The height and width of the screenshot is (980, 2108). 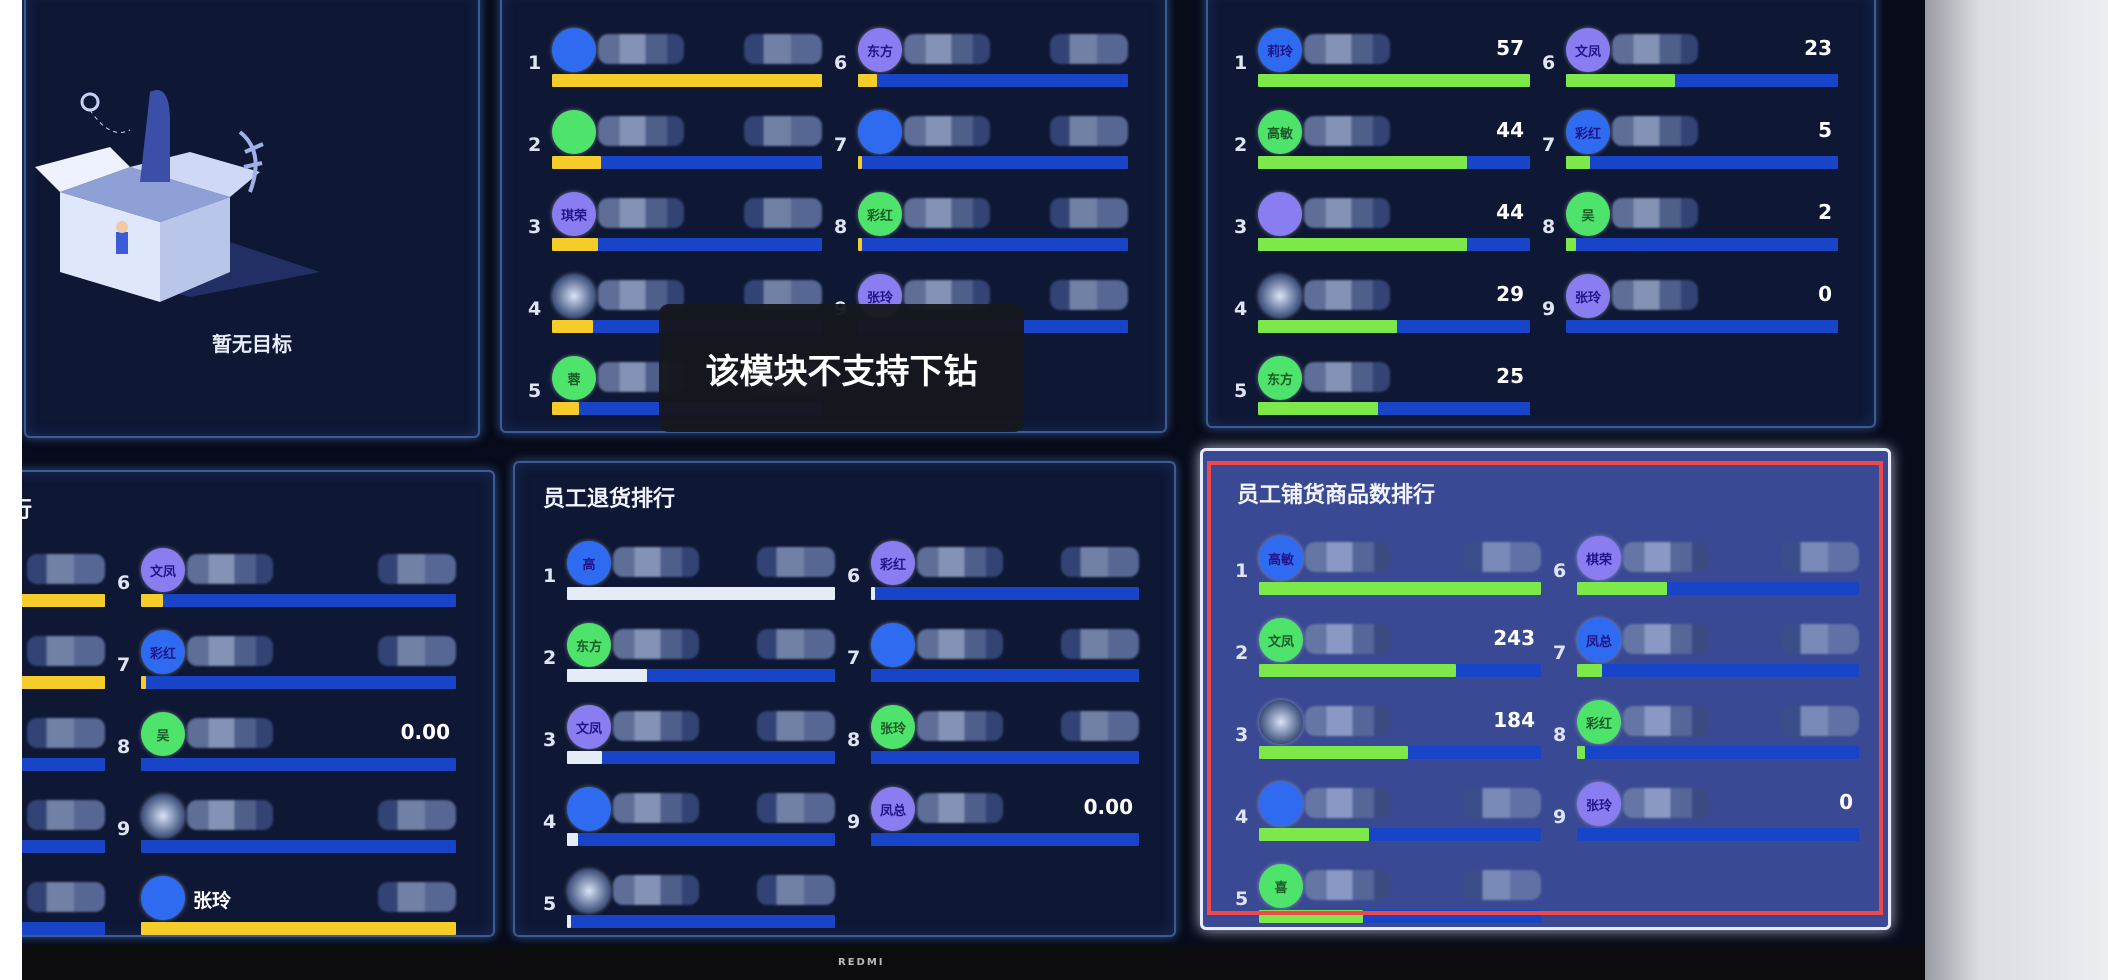 What do you see at coordinates (1382, 57) in the screenshot?
I see `ranking-row: 1 莉玲 57` at bounding box center [1382, 57].